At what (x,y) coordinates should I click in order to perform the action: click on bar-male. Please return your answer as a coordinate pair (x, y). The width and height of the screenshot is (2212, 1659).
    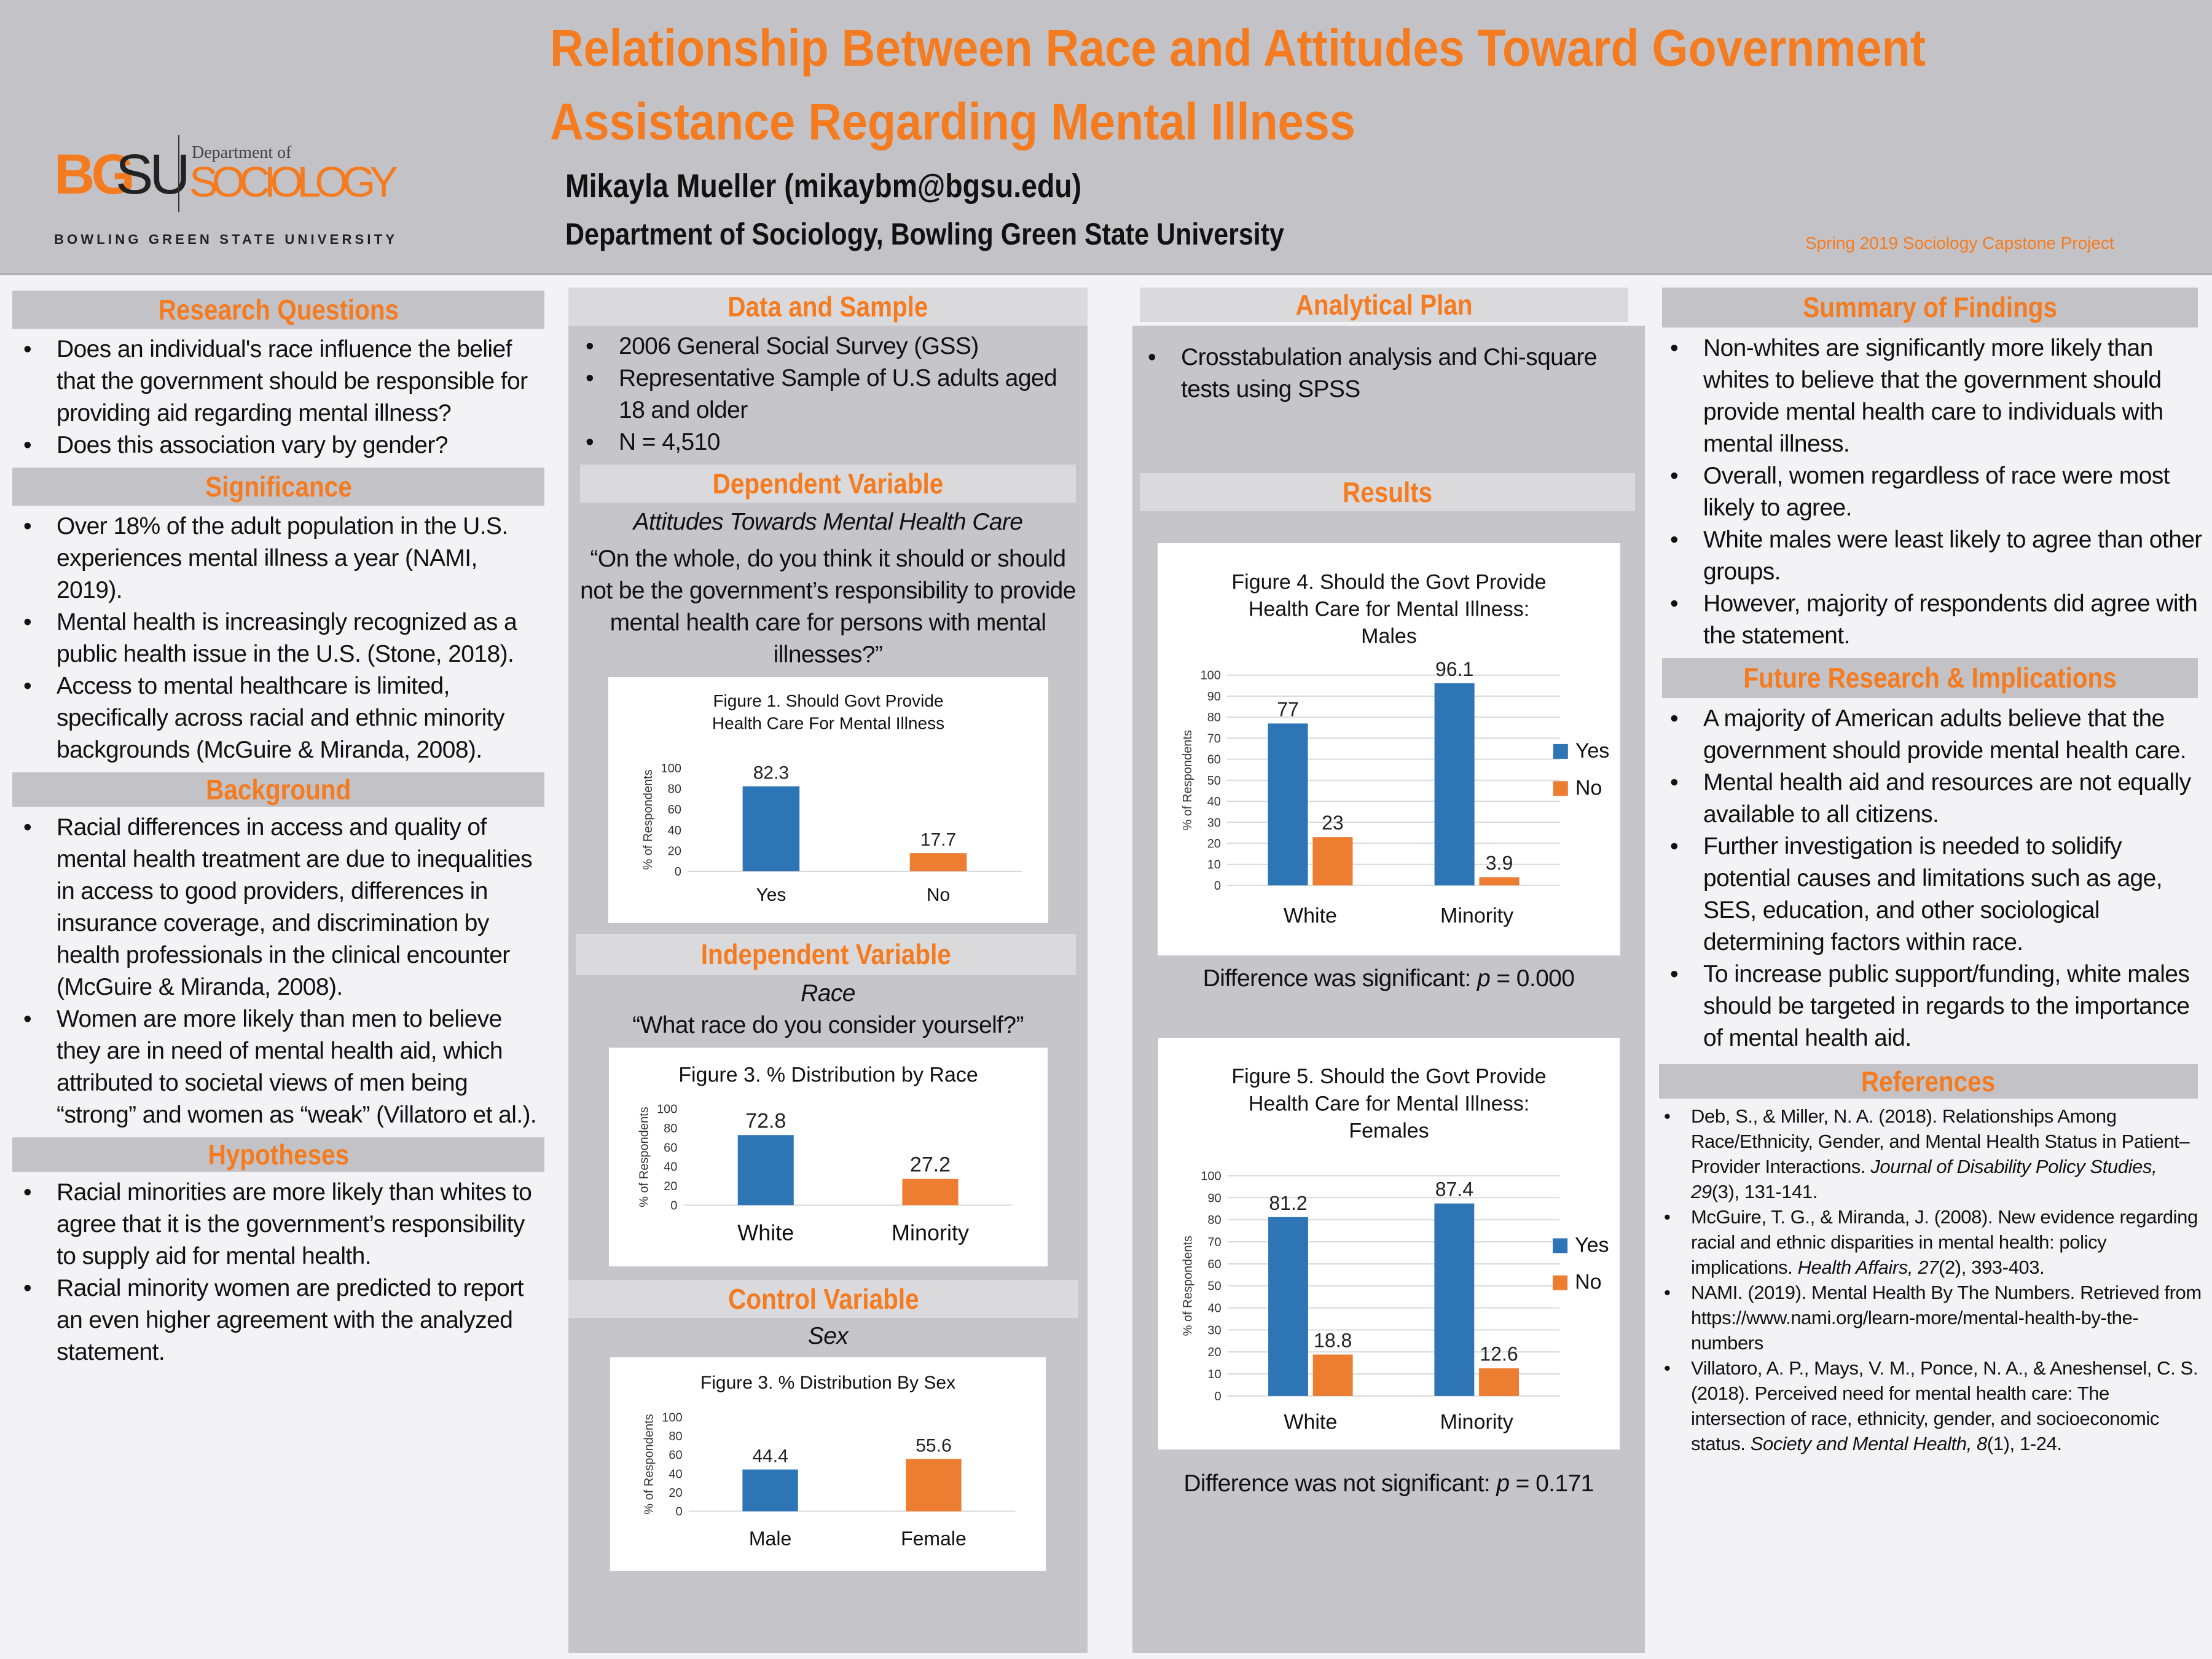
    Looking at the image, I should click on (770, 1490).